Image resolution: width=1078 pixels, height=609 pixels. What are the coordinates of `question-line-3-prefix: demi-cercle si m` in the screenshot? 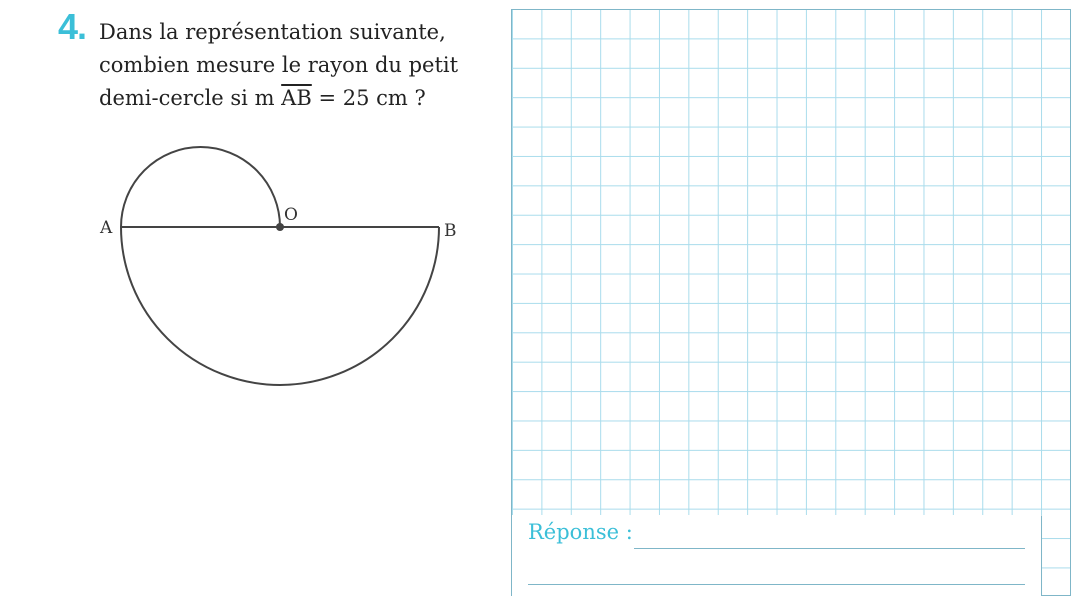 It's located at (190, 98).